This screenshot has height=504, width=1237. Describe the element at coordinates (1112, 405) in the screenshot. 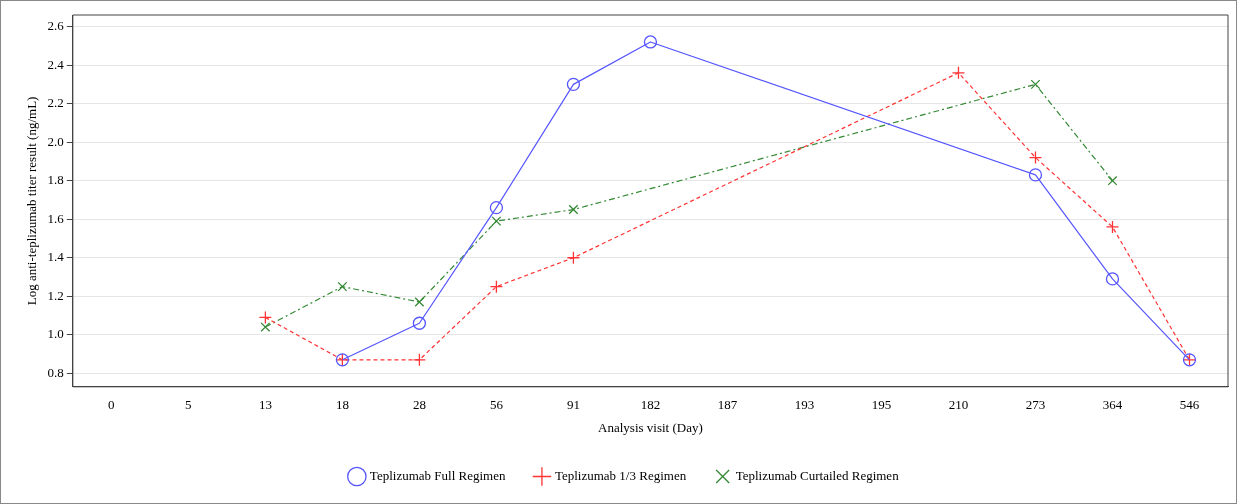

I see `x-tick-label: 364` at that location.